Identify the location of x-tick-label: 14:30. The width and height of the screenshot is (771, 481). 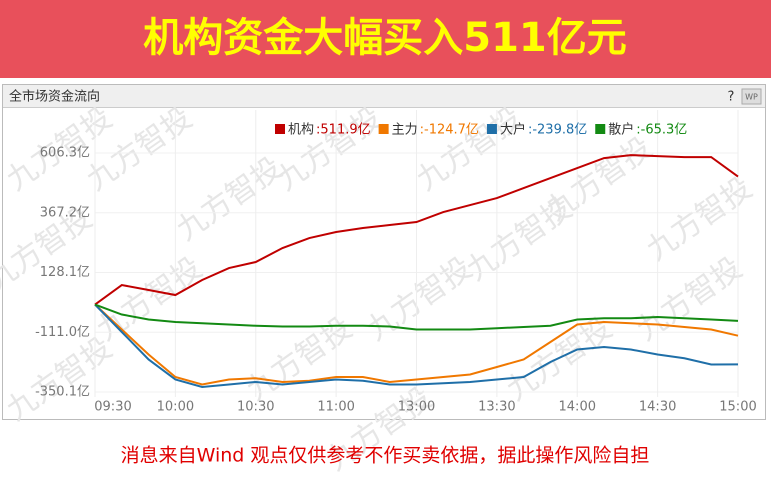
(657, 407).